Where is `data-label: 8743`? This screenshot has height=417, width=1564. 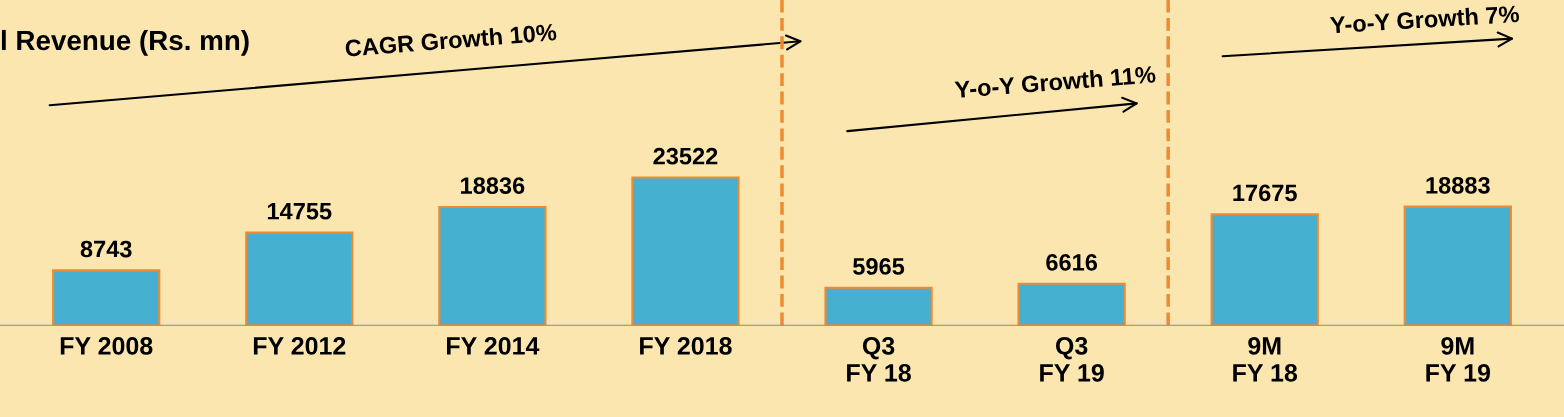 data-label: 8743 is located at coordinates (106, 249).